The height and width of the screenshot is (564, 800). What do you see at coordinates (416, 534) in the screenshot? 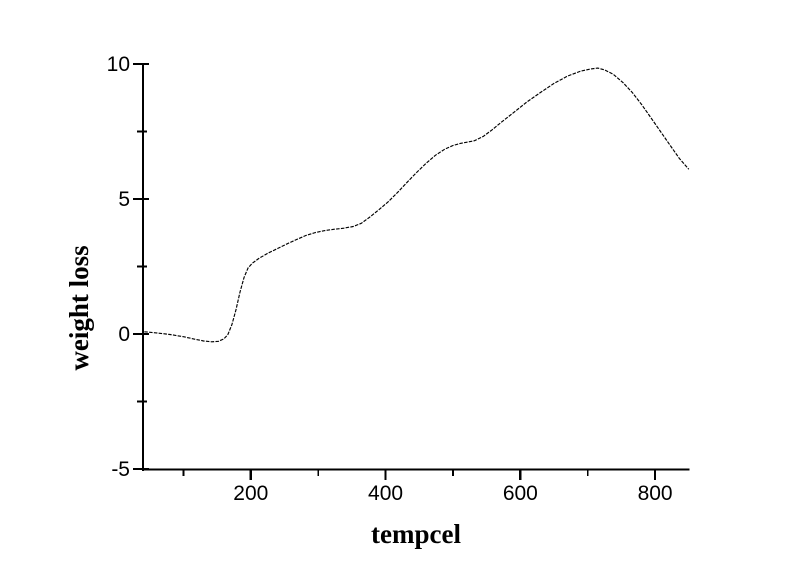
I see `x-axis-title: tempcel` at bounding box center [416, 534].